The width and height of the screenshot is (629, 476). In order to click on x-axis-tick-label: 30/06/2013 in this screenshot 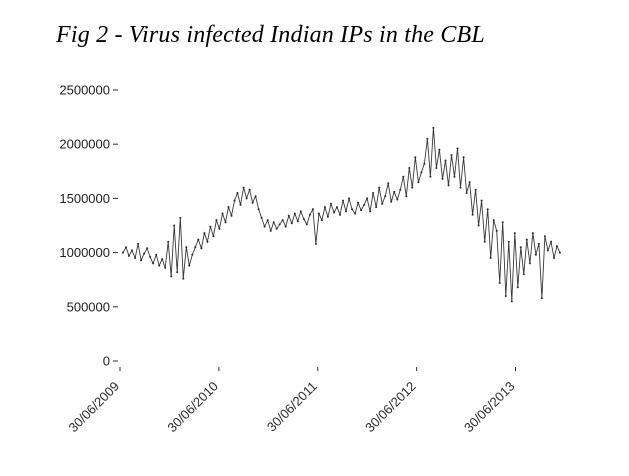, I will do `click(489, 407)`.